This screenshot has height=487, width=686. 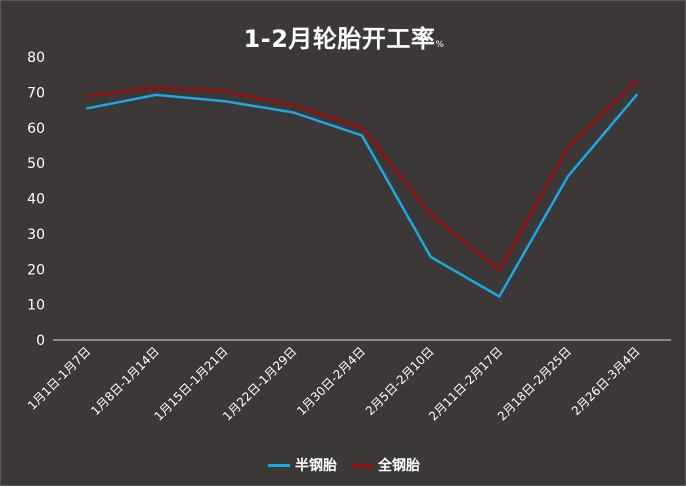 What do you see at coordinates (534, 383) in the screenshot?
I see `x-tick-label: 2月18日-2月25日` at bounding box center [534, 383].